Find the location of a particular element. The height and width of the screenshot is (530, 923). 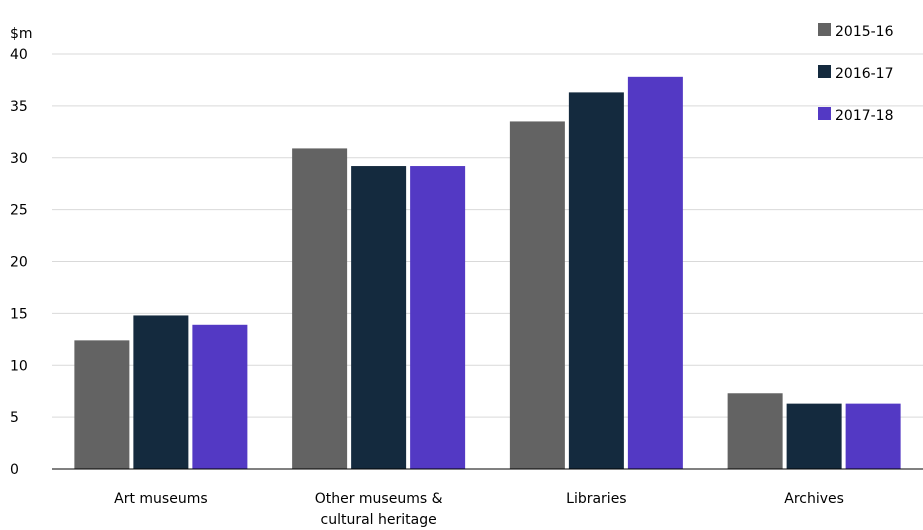

y-tick-label: 15 is located at coordinates (19, 314).